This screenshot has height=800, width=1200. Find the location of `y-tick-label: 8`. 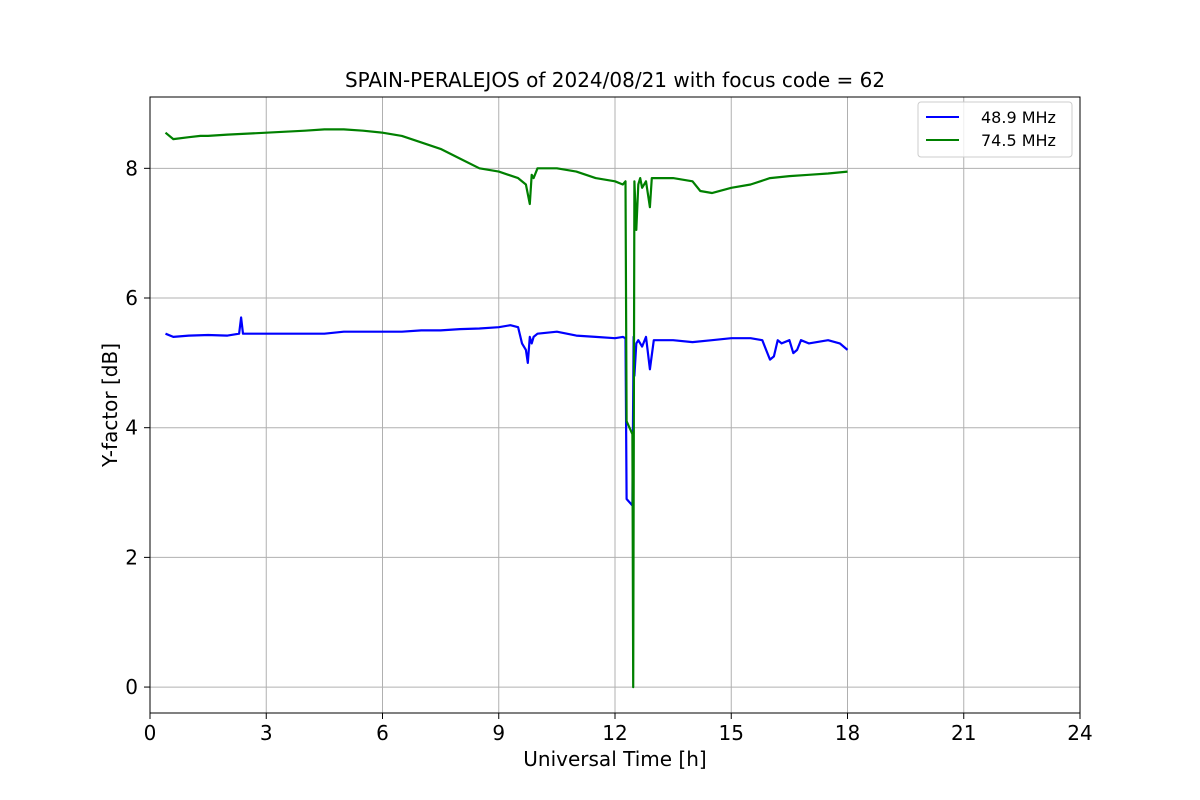

y-tick-label: 8 is located at coordinates (131, 168).